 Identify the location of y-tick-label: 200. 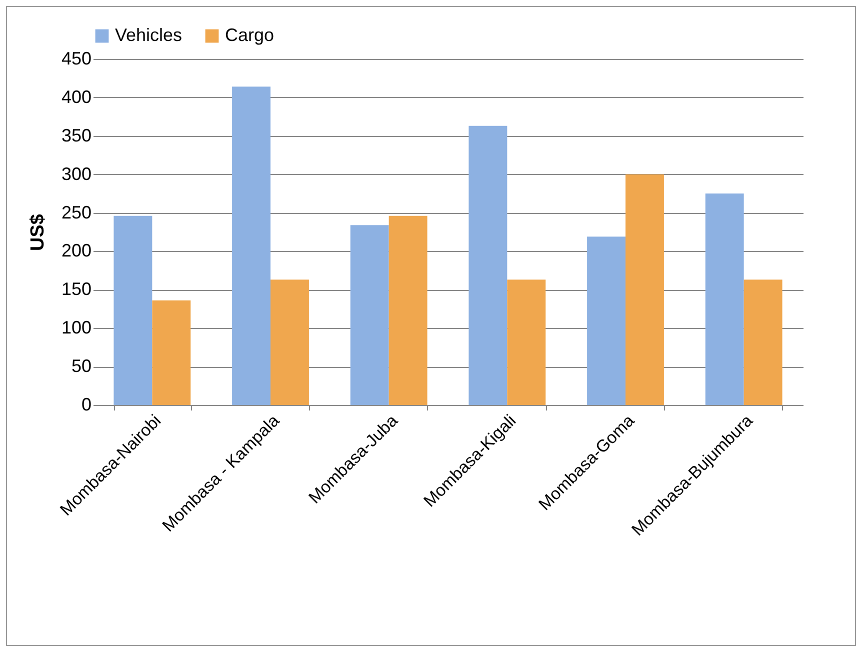
(76, 250).